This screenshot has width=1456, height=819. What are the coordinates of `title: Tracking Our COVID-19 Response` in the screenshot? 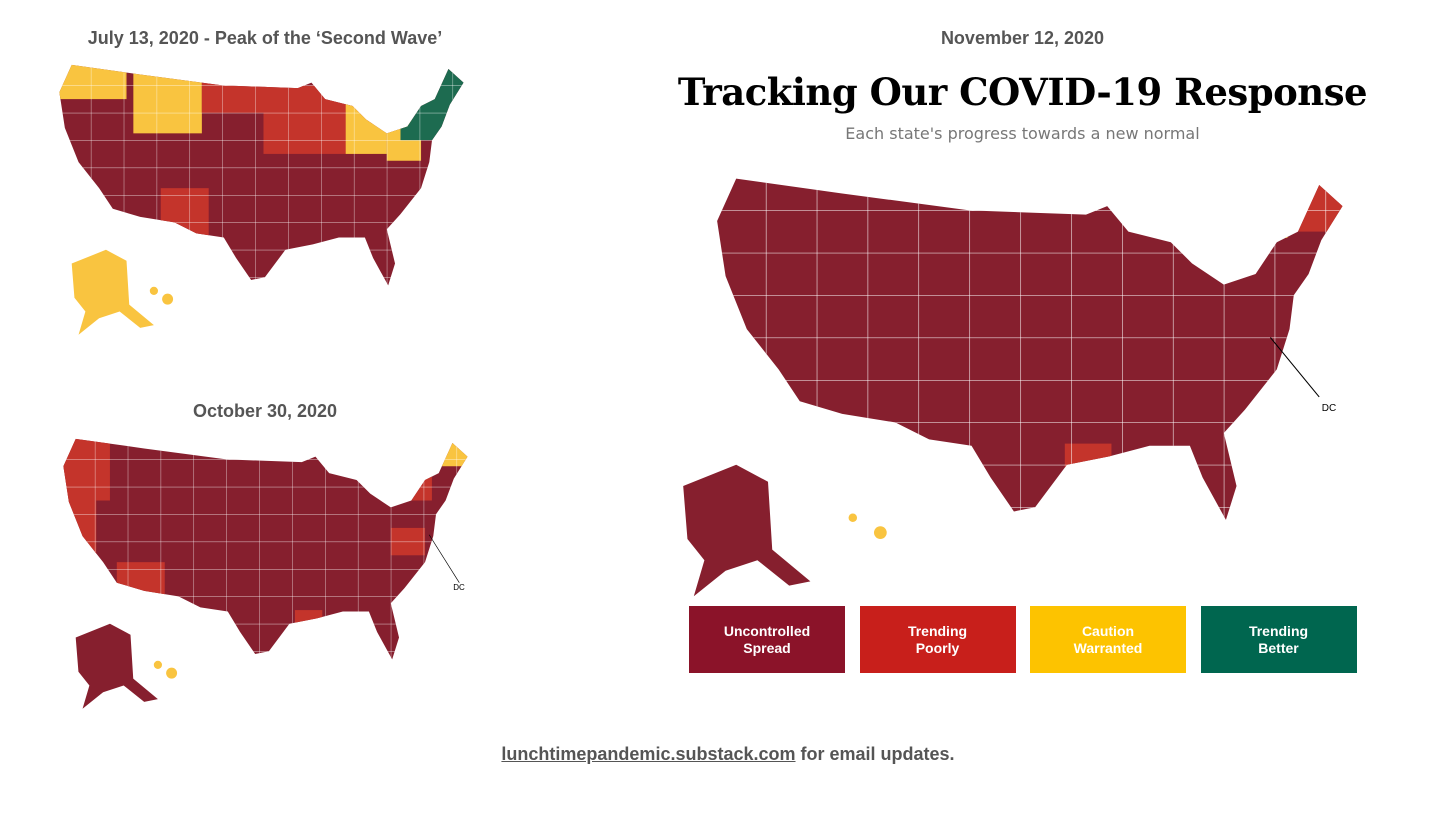 It's located at (1022, 92).